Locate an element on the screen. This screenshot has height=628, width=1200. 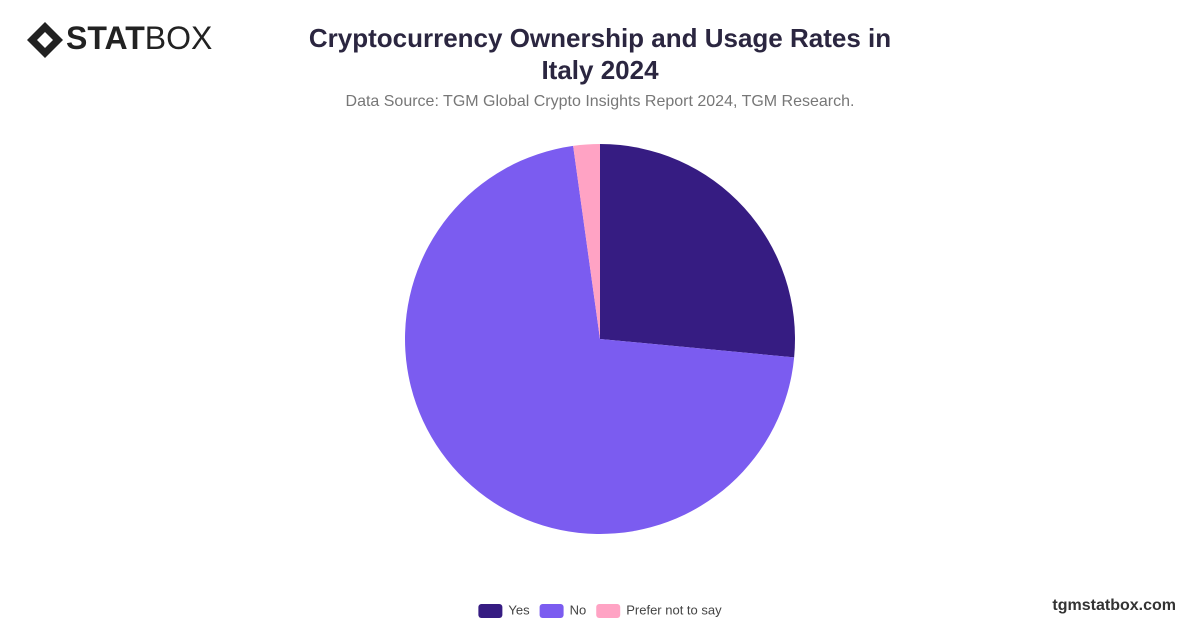
logo-light: BOX is located at coordinates (179, 38).